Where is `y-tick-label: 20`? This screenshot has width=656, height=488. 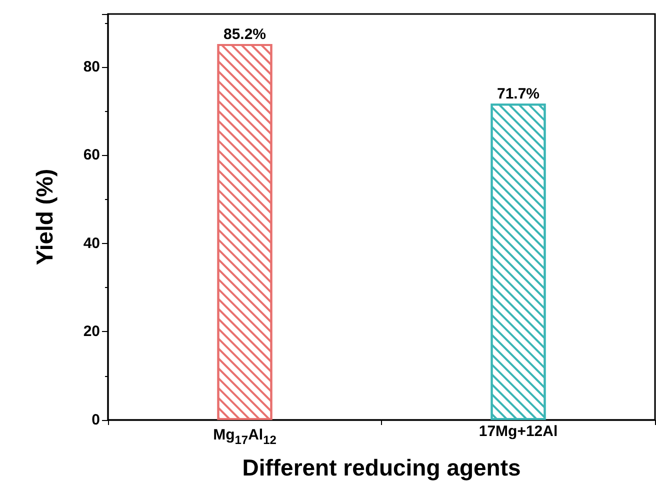 y-tick-label: 20 is located at coordinates (91, 331).